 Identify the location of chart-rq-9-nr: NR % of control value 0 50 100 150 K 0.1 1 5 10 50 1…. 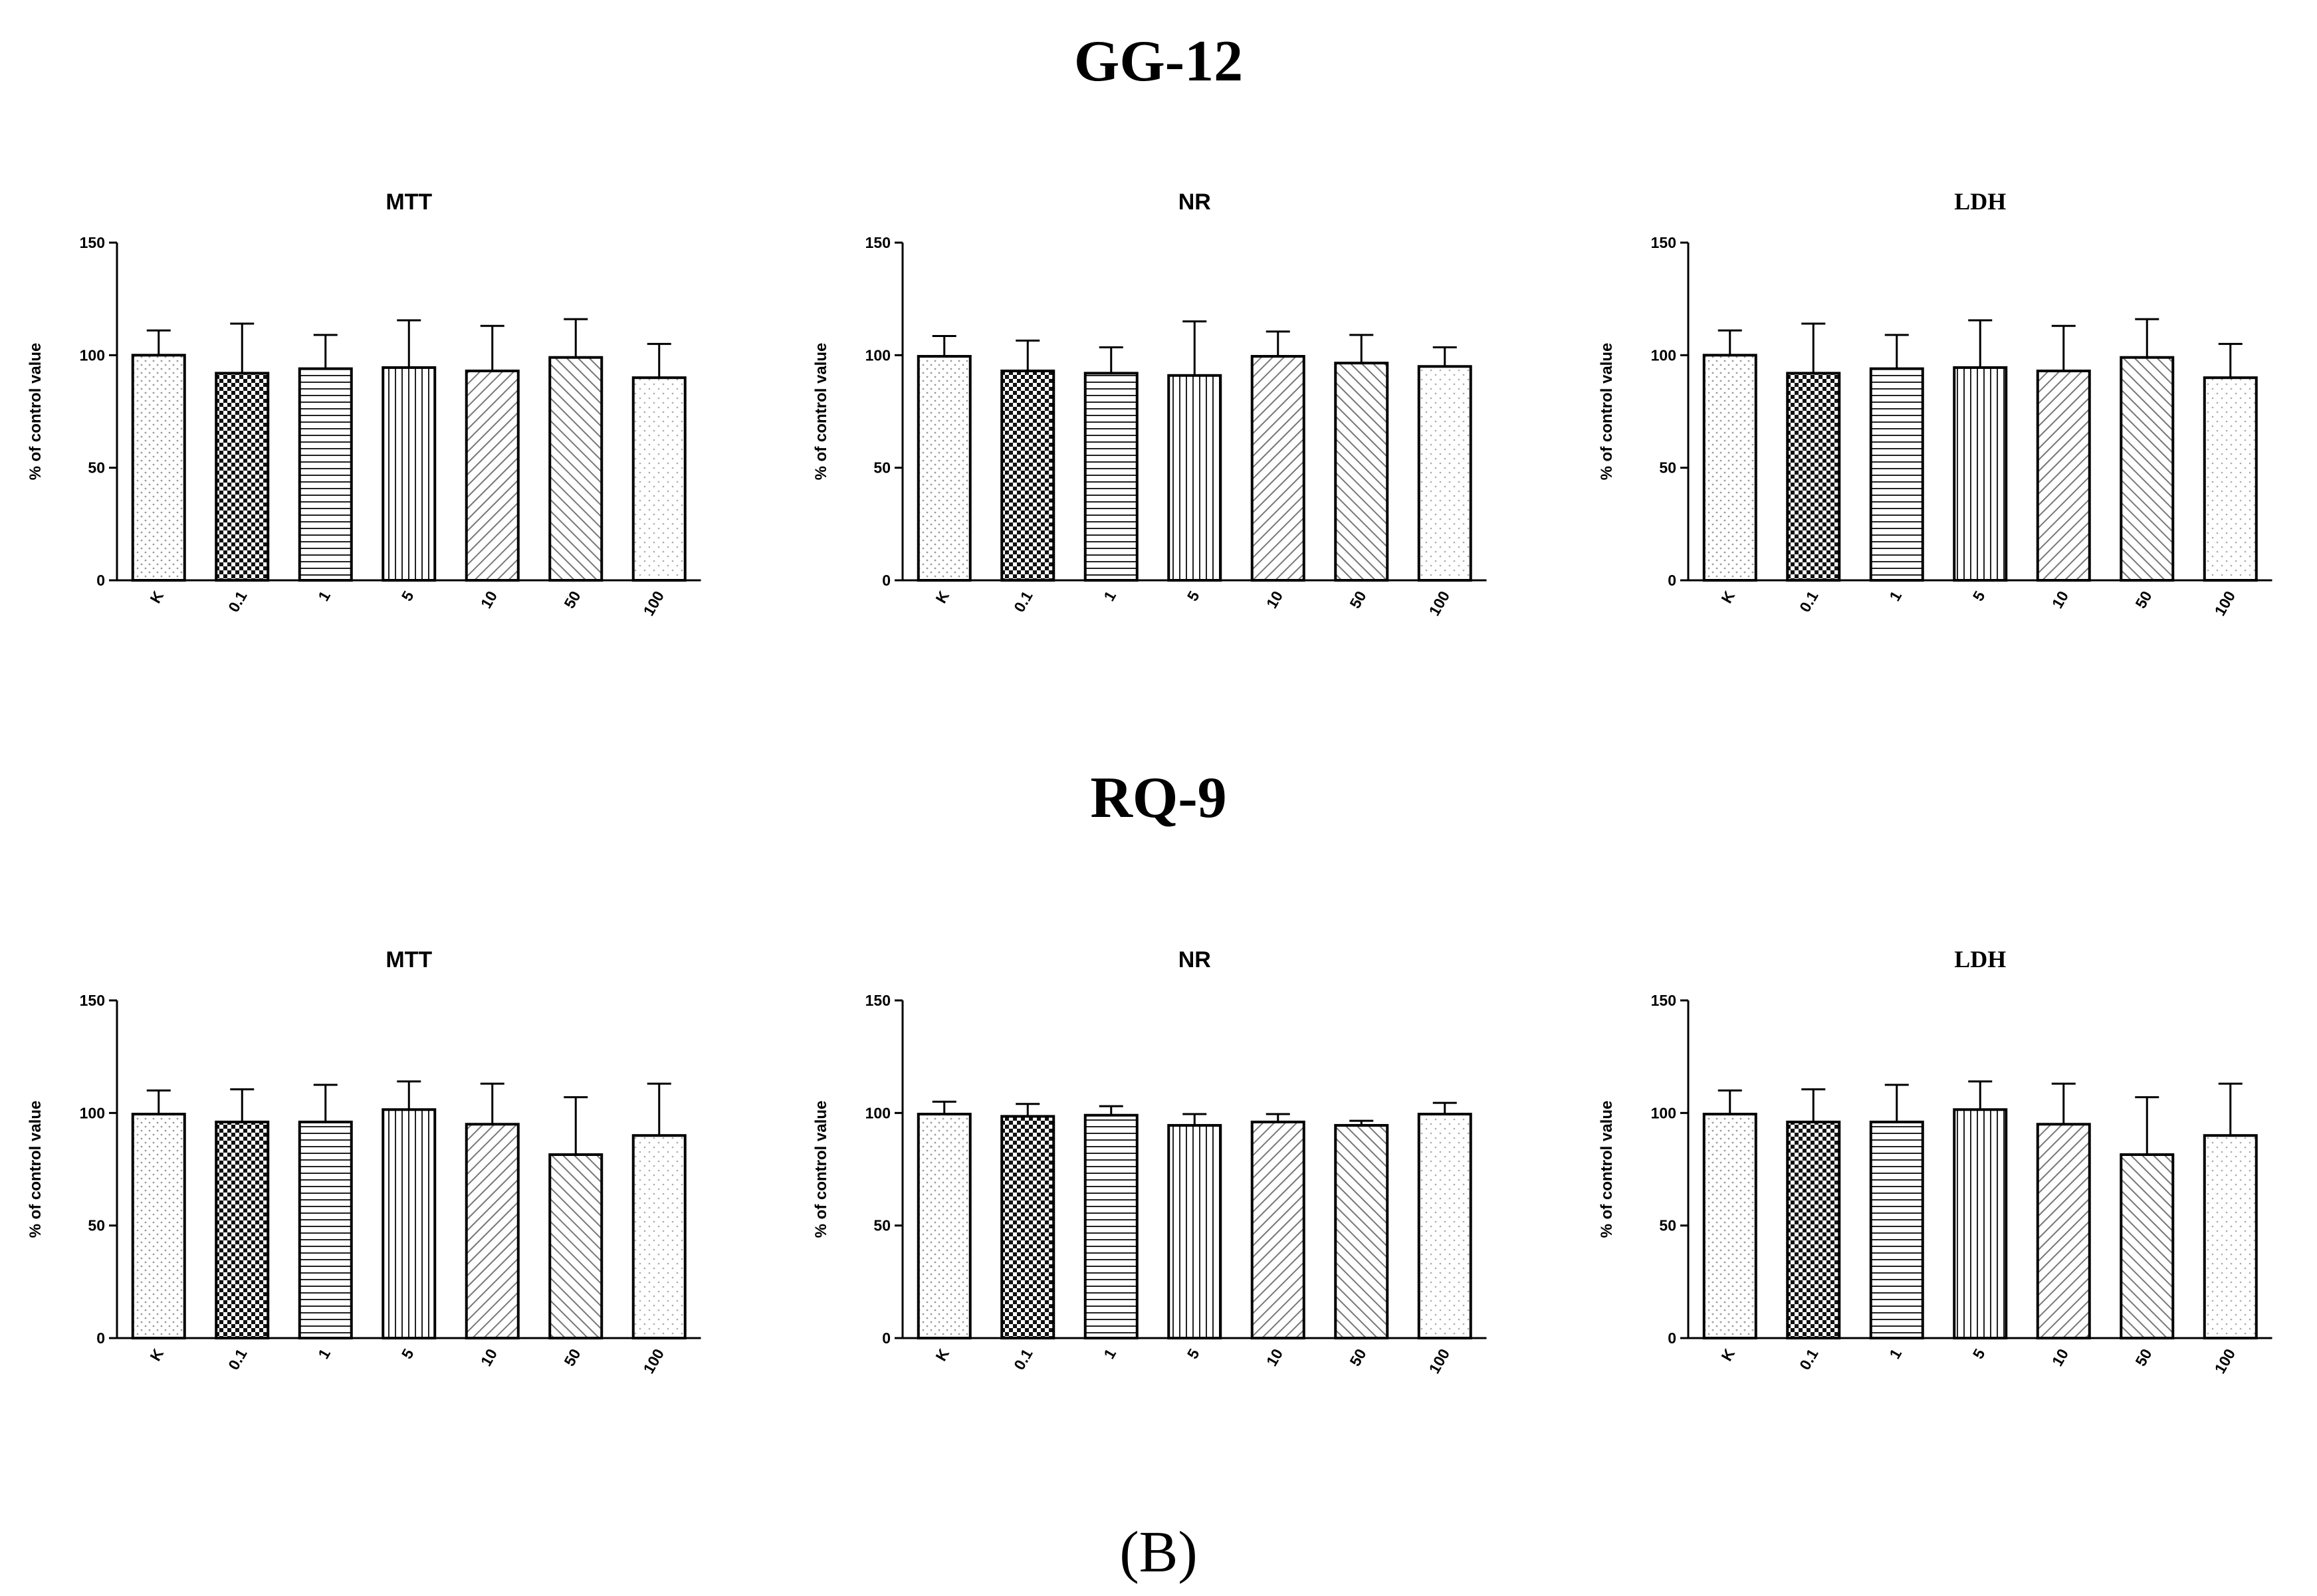
(1149, 1162).